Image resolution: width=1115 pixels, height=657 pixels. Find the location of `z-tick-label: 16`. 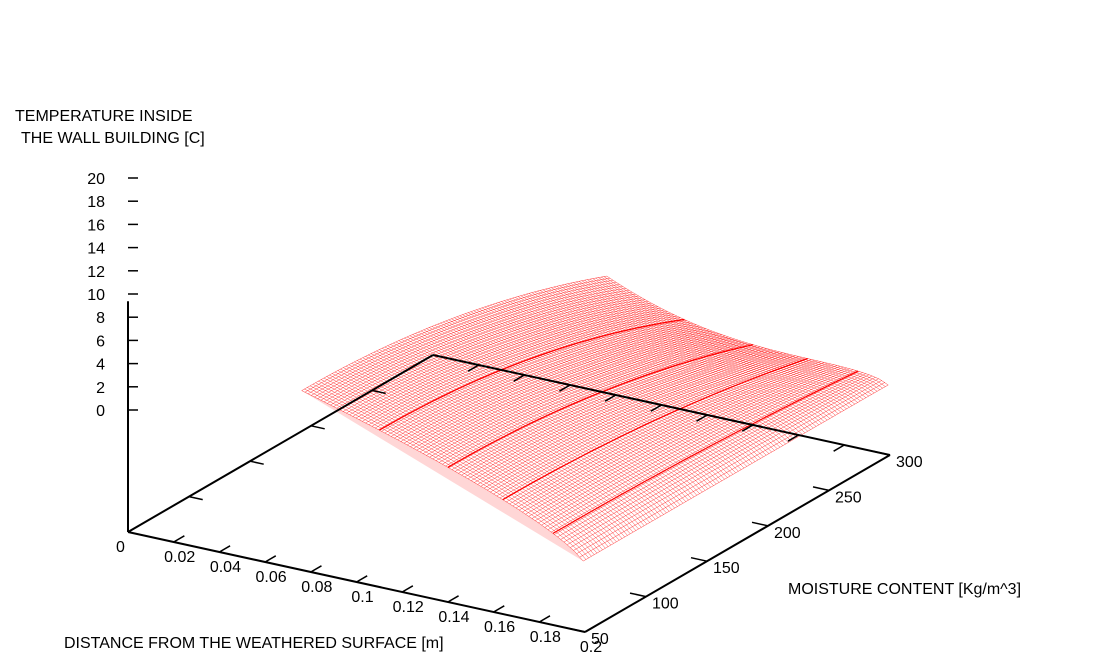

z-tick-label: 16 is located at coordinates (96, 225).